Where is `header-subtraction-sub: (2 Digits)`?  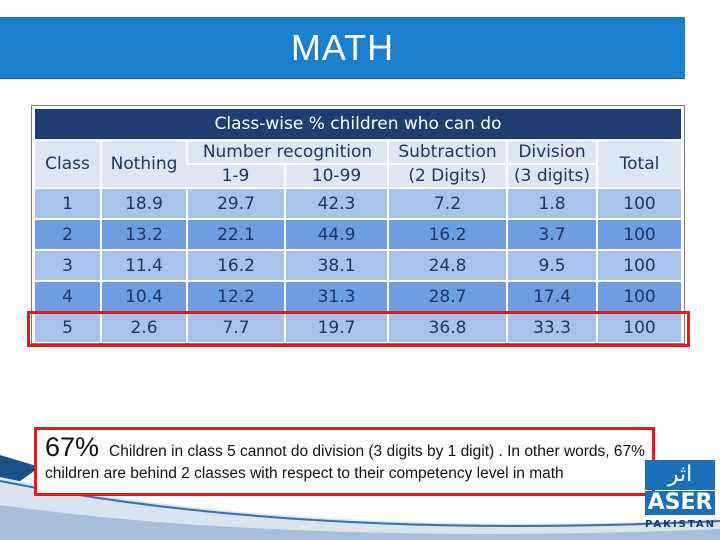 header-subtraction-sub: (2 Digits) is located at coordinates (447, 175).